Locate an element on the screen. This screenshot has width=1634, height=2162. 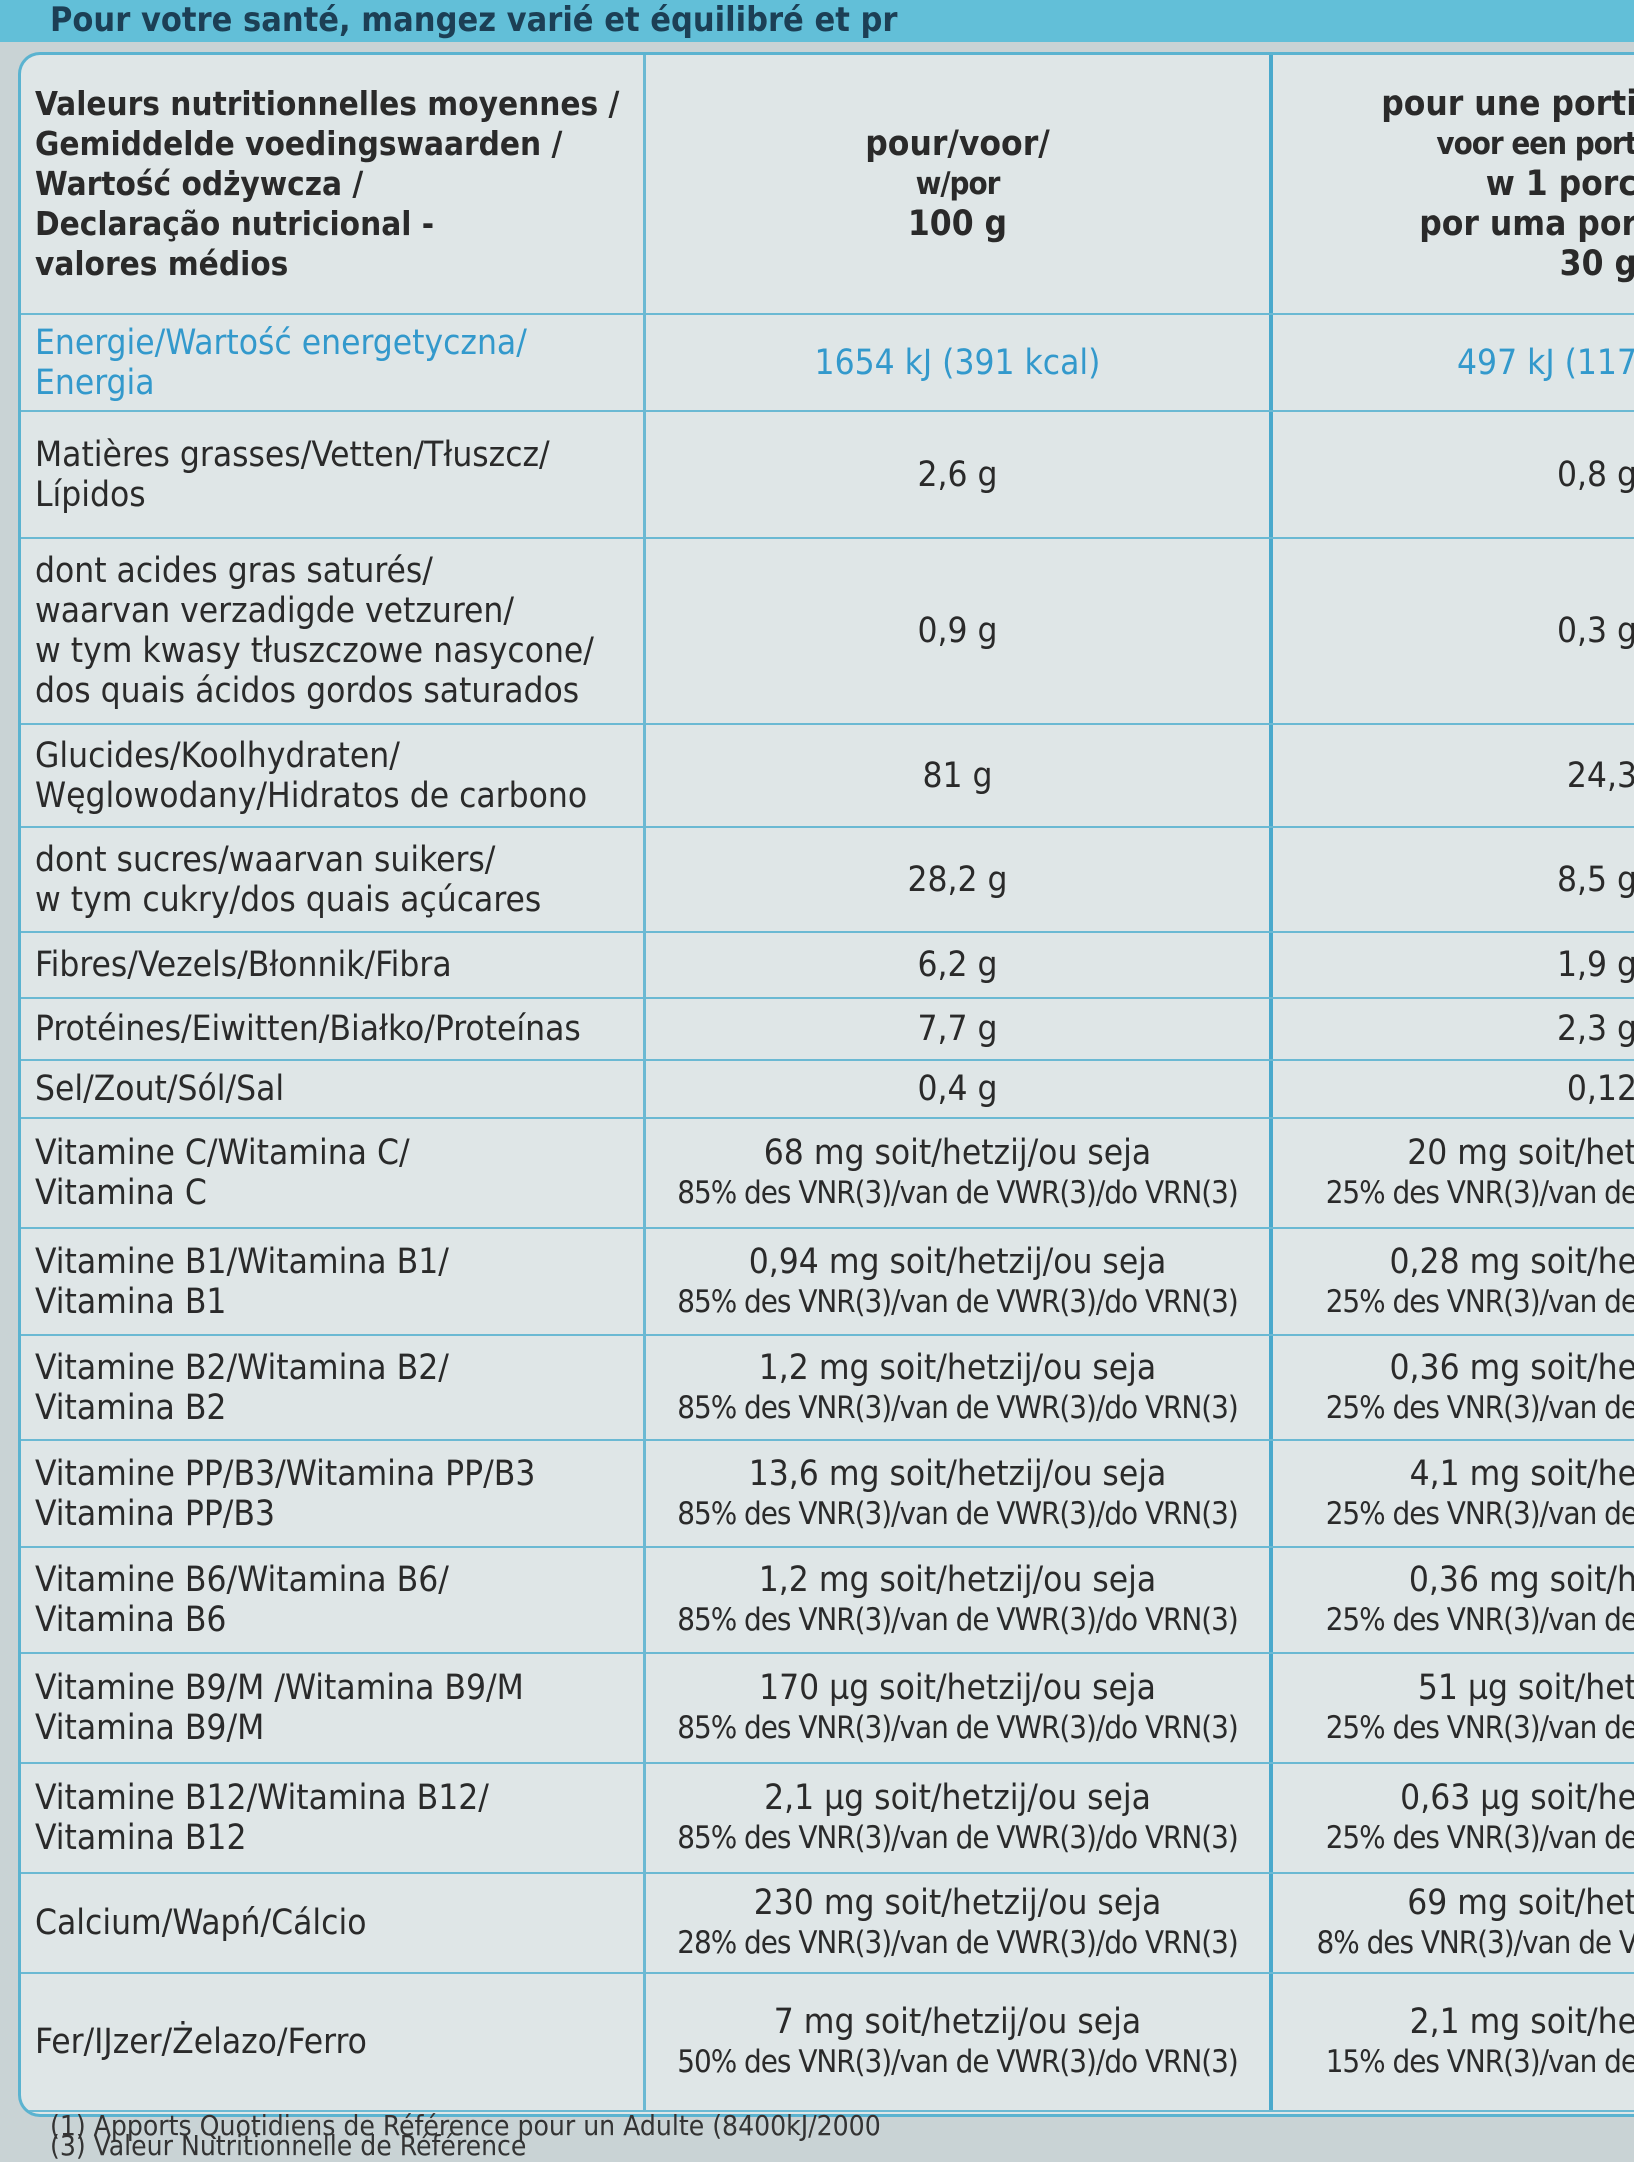
cell-line: Vitamina B9/M is located at coordinates (339, 1728).